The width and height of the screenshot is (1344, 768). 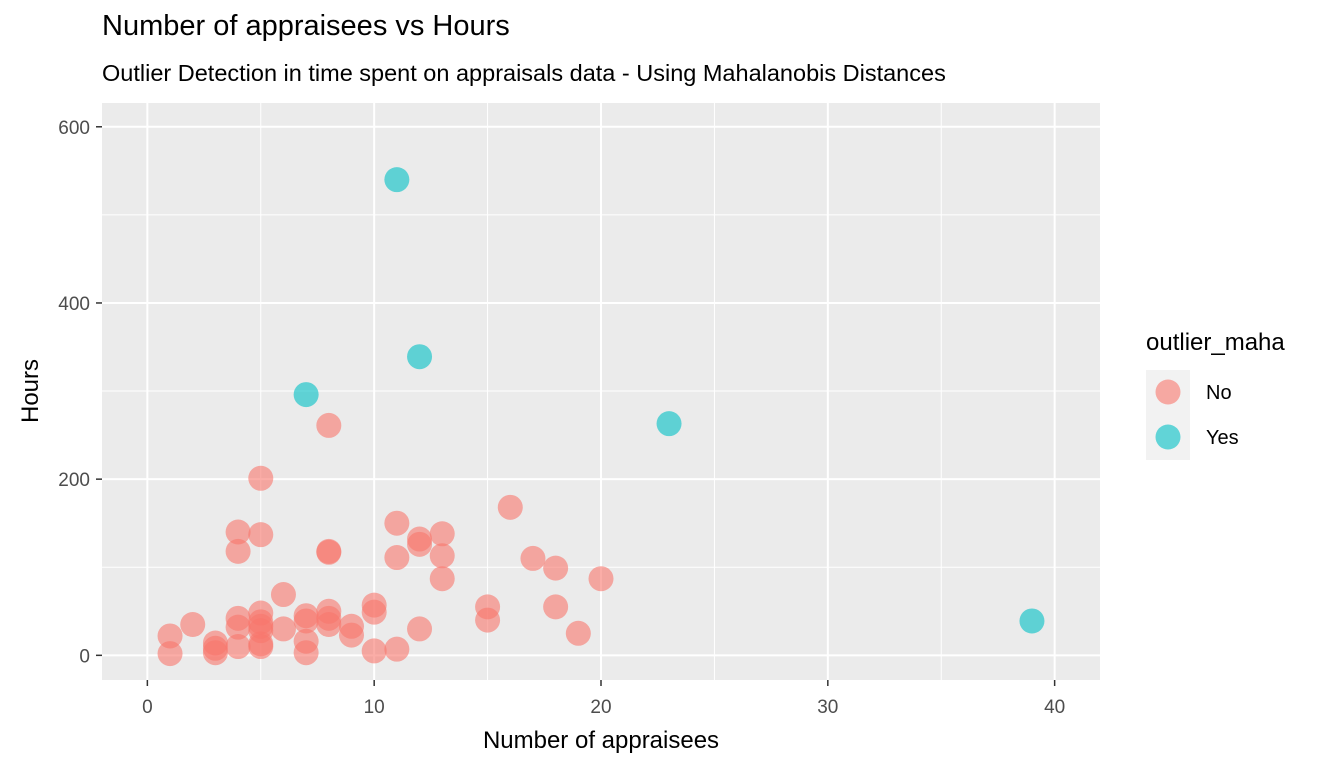 I want to click on y-tick-label: 600, so click(x=74, y=128).